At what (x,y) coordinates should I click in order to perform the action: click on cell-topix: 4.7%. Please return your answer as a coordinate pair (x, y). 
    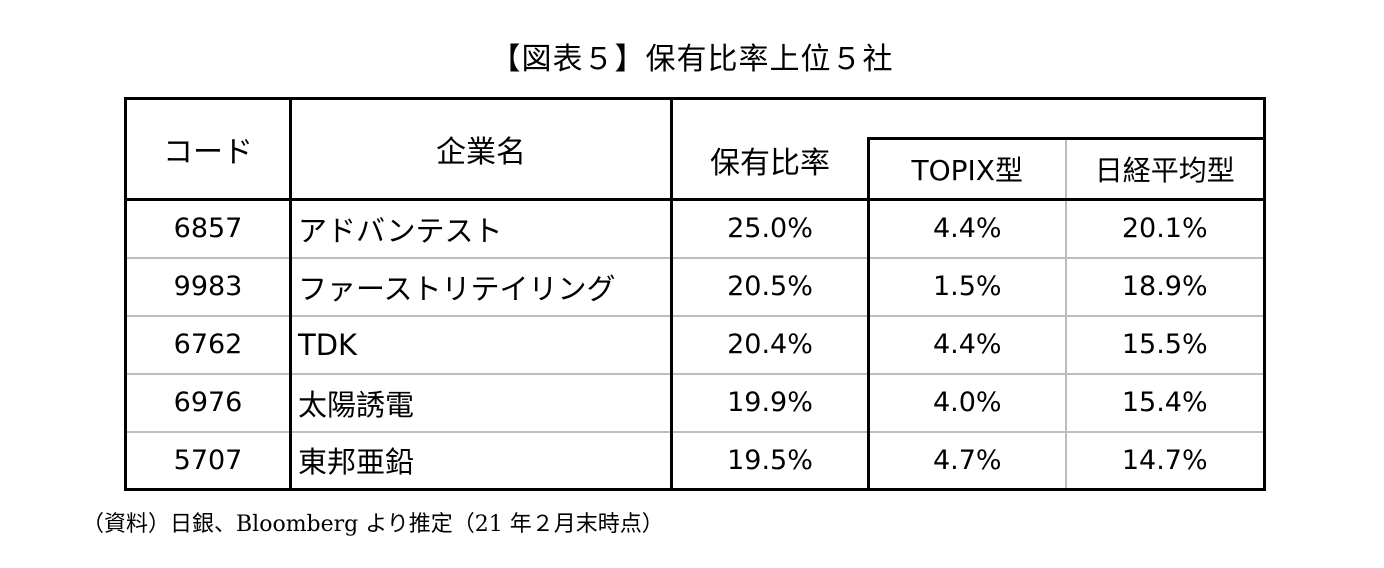
    Looking at the image, I should click on (967, 460).